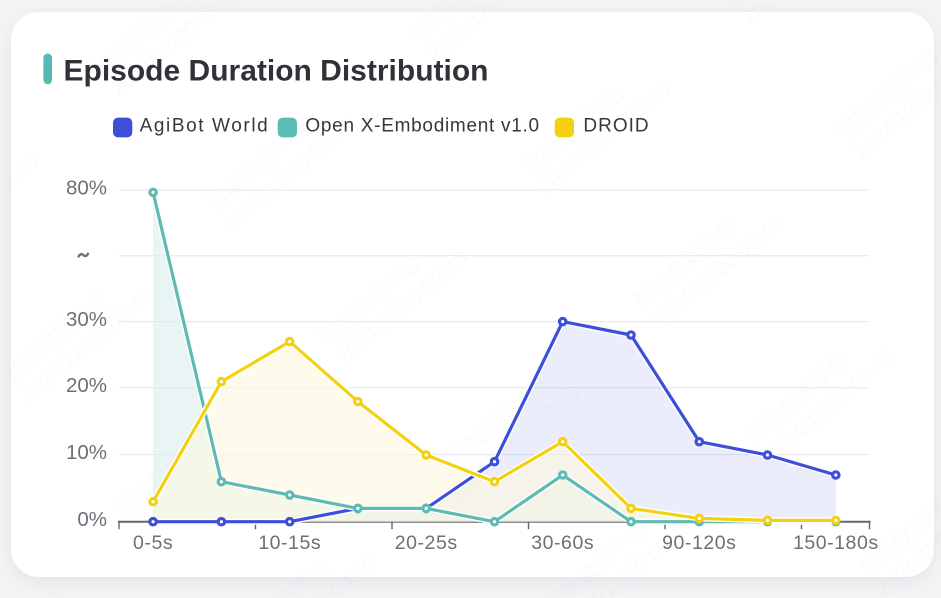  What do you see at coordinates (836, 543) in the screenshot?
I see `svg-text: 150-180s` at bounding box center [836, 543].